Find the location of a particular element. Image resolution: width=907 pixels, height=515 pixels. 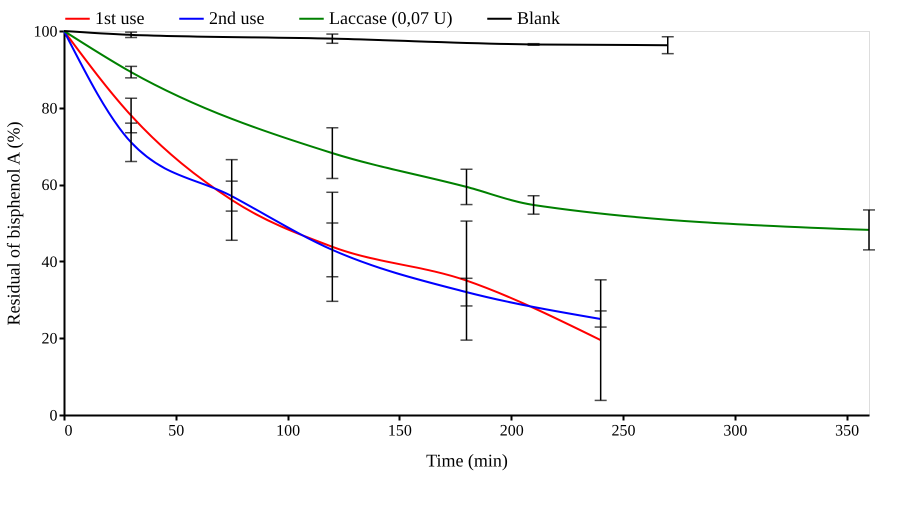

x-tick-label: 150 is located at coordinates (400, 431).